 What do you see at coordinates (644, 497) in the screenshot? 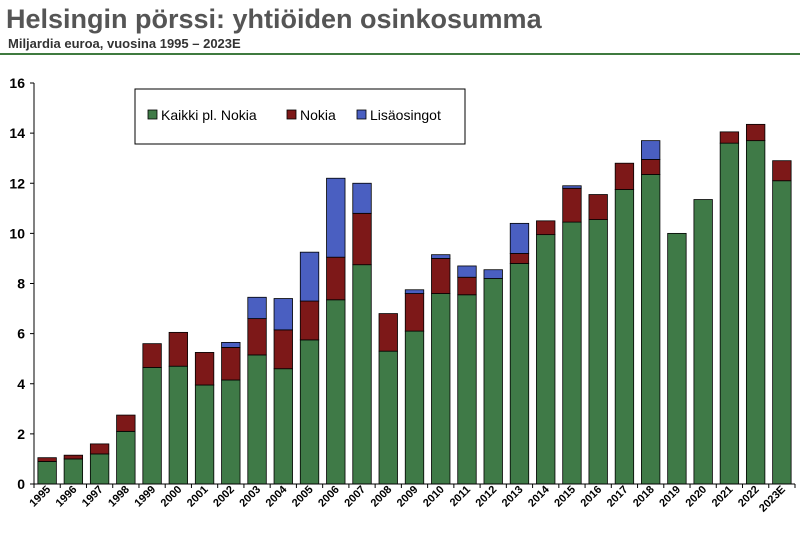
I see `x-tick-label: 2018` at bounding box center [644, 497].